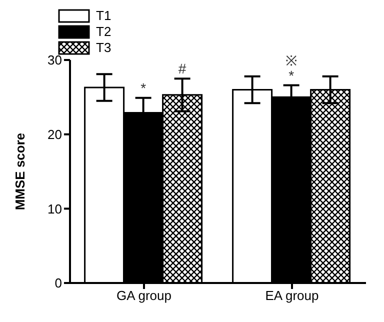 This screenshot has width=384, height=322. Describe the element at coordinates (55, 208) in the screenshot. I see `y-tick-label: 10` at that location.